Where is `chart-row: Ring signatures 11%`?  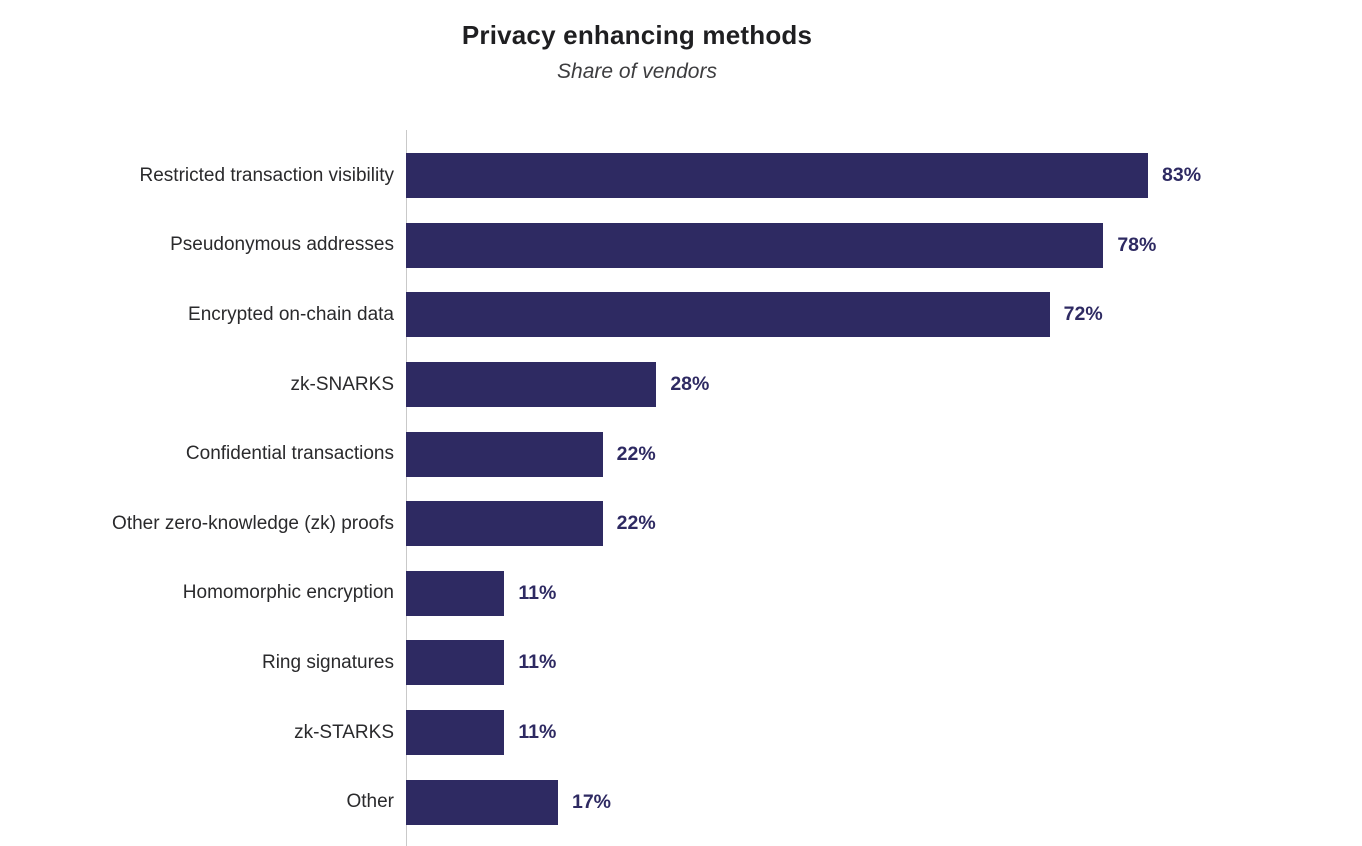 chart-row: Ring signatures 11% is located at coordinates (681, 663).